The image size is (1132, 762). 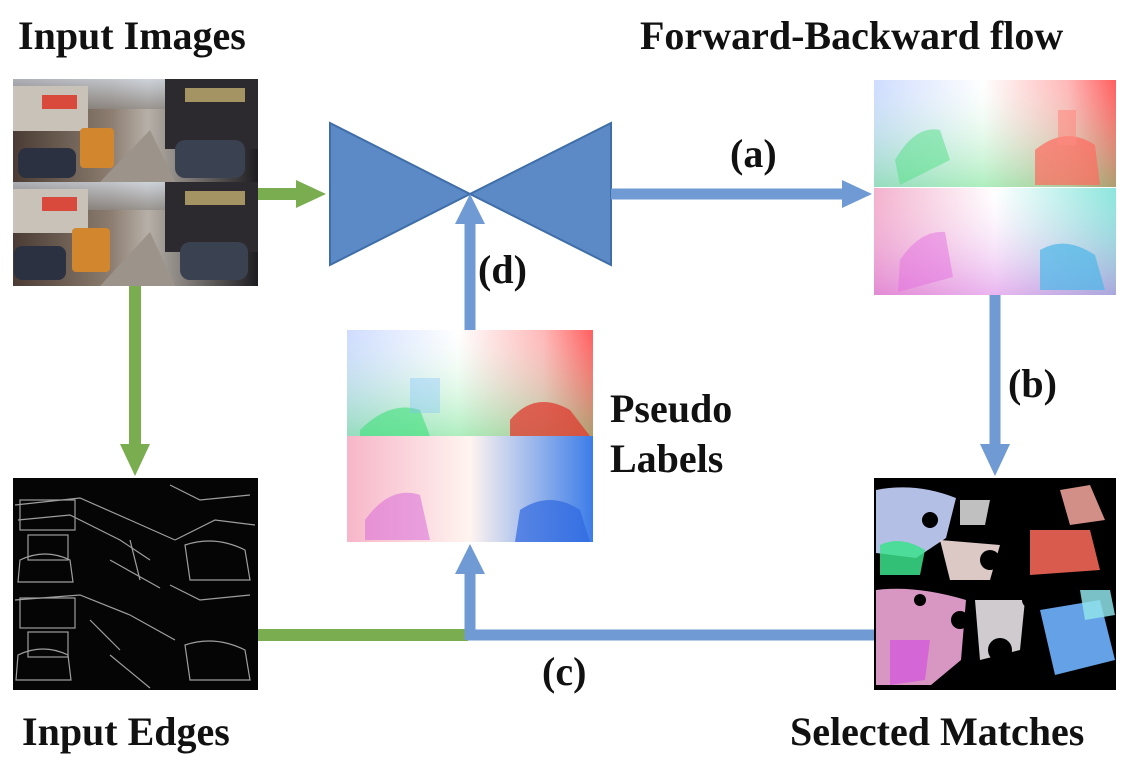 I want to click on step-c-label: (c), so click(x=564, y=671).